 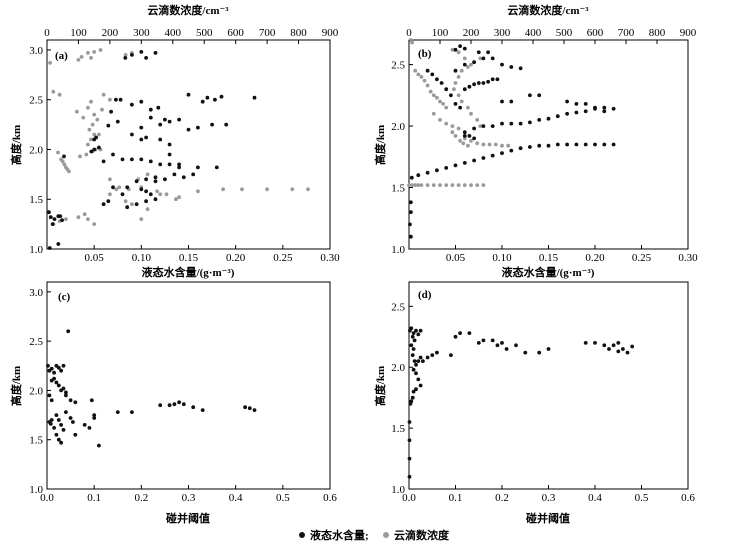 What do you see at coordinates (595, 258) in the screenshot?
I see `panel-b-xtick-label: 0.20` at bounding box center [595, 258].